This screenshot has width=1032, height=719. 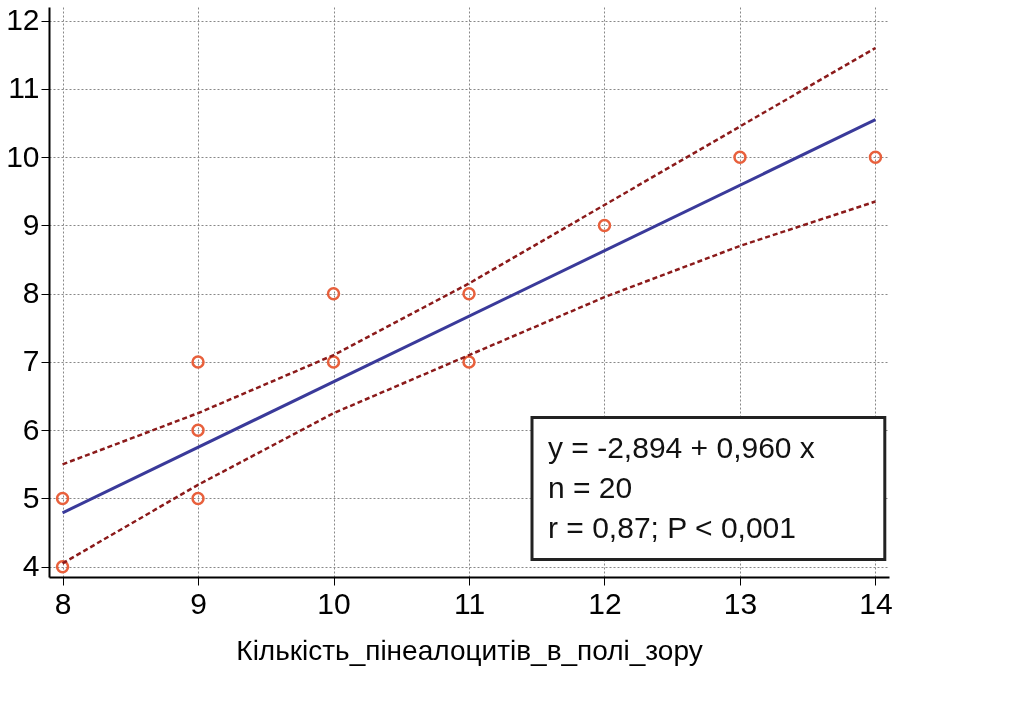 I want to click on y-tick-label: 6, so click(x=31, y=429).